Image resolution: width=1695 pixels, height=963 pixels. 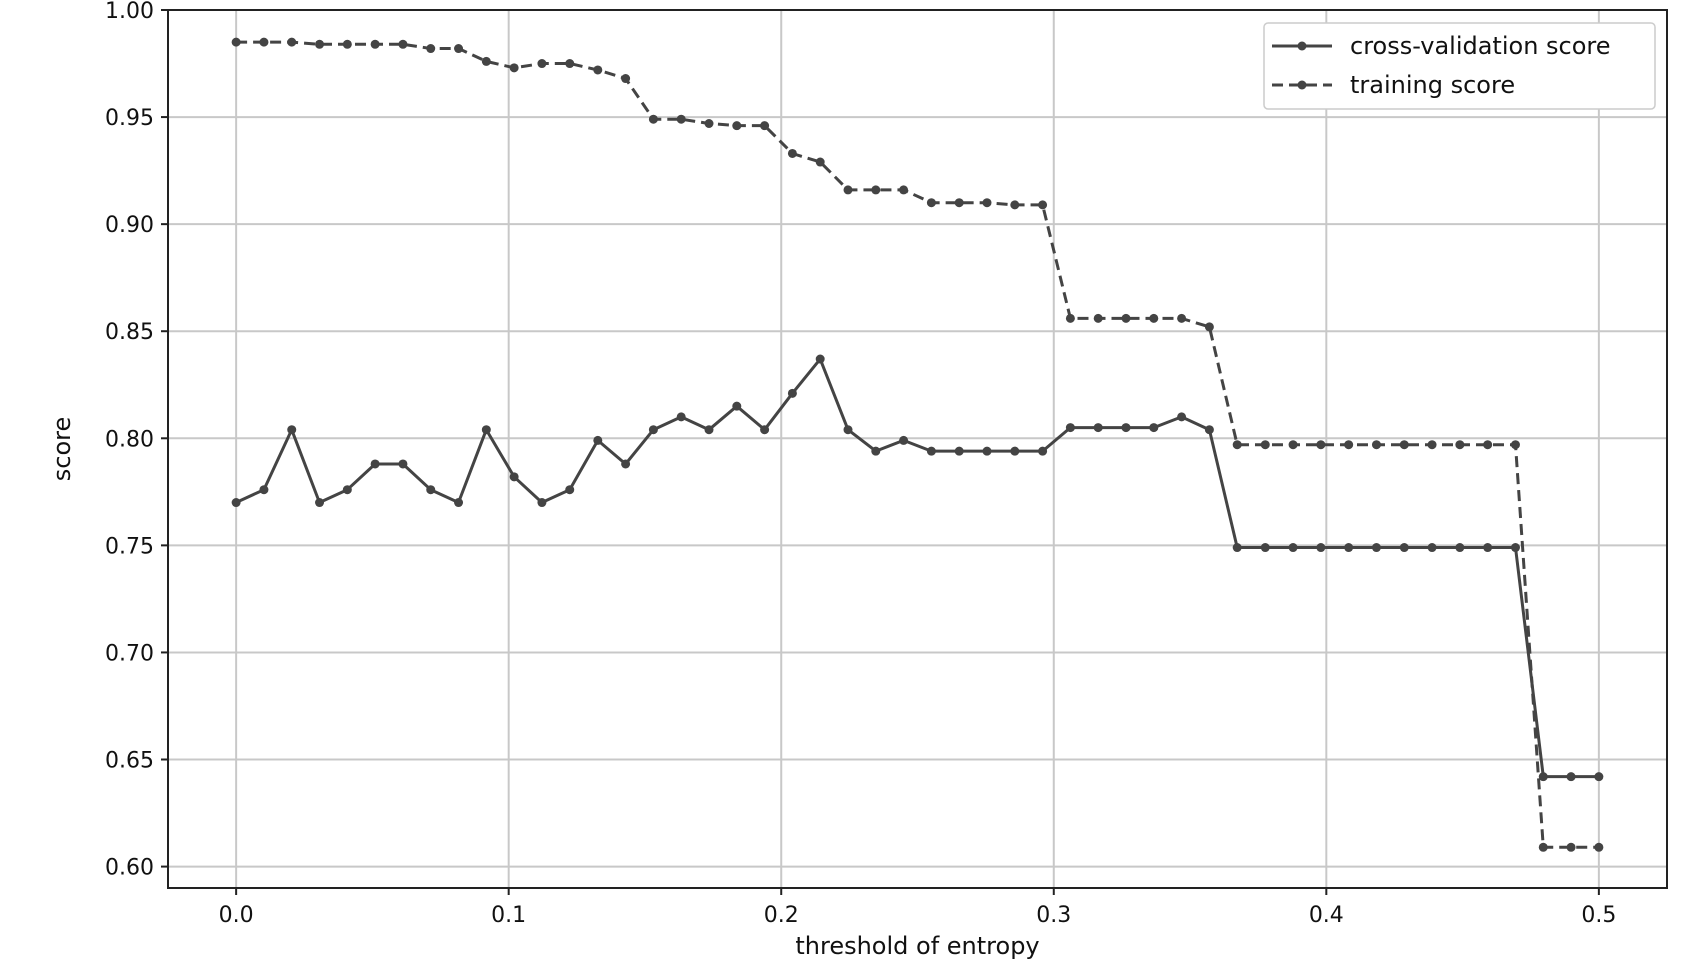 What do you see at coordinates (129, 225) in the screenshot?
I see `y-tick-label: 0.90` at bounding box center [129, 225].